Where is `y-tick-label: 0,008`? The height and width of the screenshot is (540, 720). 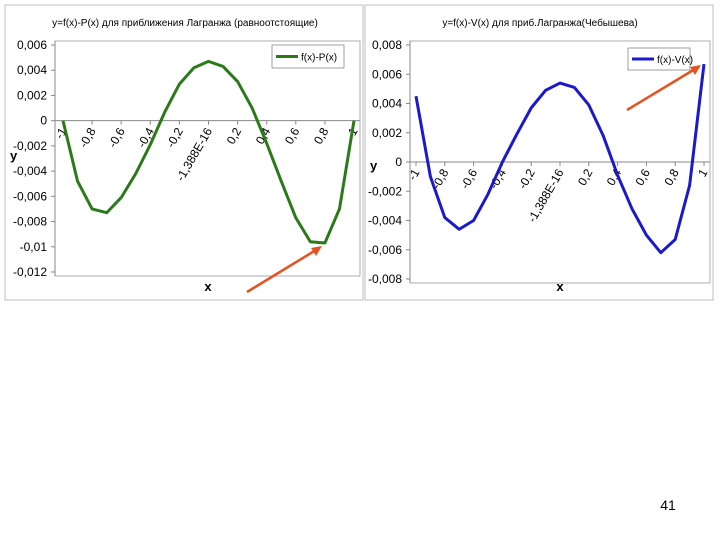
y-tick-label: 0,008 is located at coordinates (387, 45).